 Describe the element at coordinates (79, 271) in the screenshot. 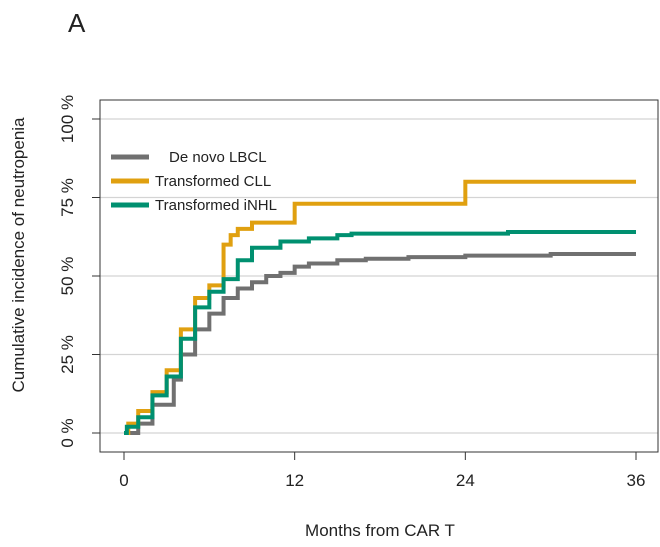

I see `y-axis: 0 % 25 % 50 % 75 % 100 %` at that location.